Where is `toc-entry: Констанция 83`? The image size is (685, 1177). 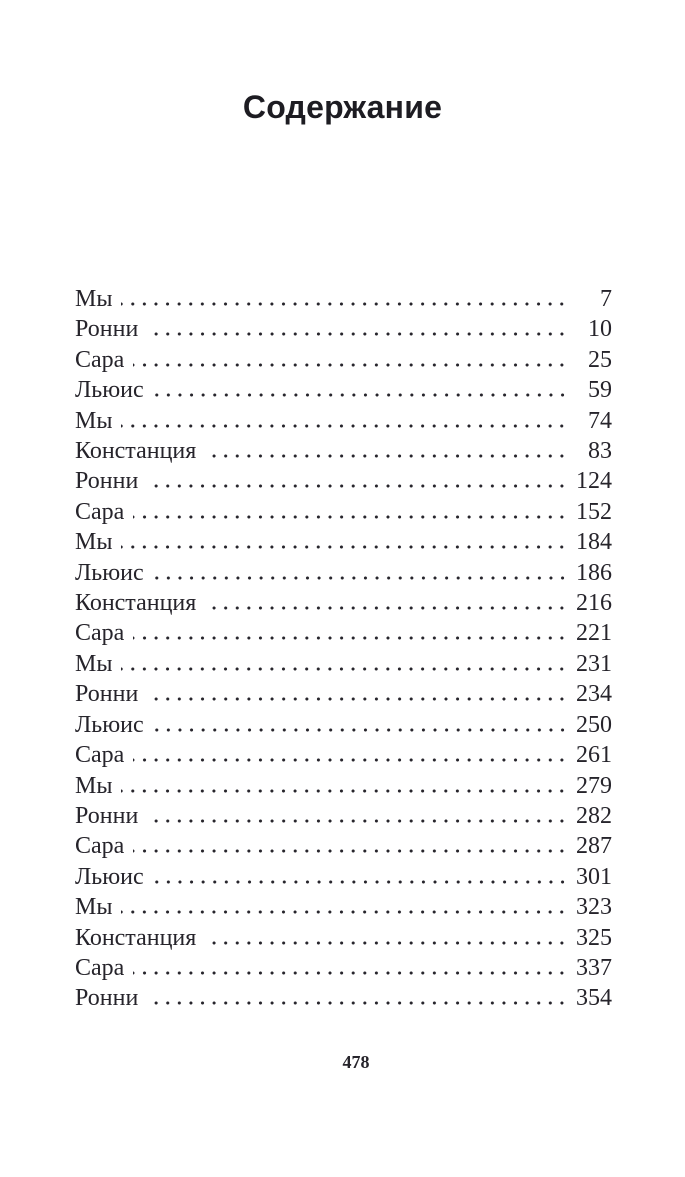
toc-entry: Констанция 83 is located at coordinates (343, 451).